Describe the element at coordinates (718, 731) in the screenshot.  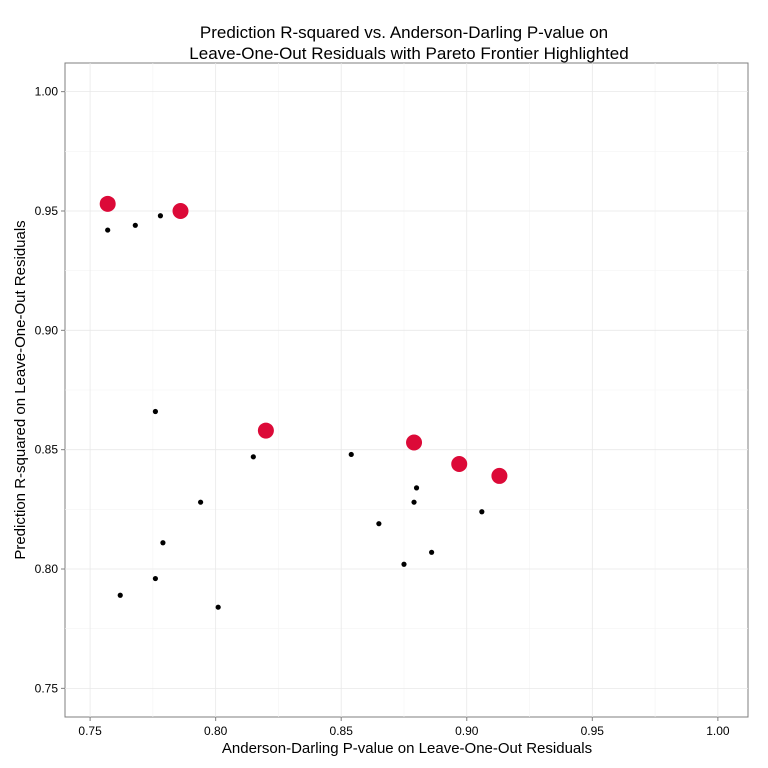
I see `x-tick-label: 1.00` at that location.